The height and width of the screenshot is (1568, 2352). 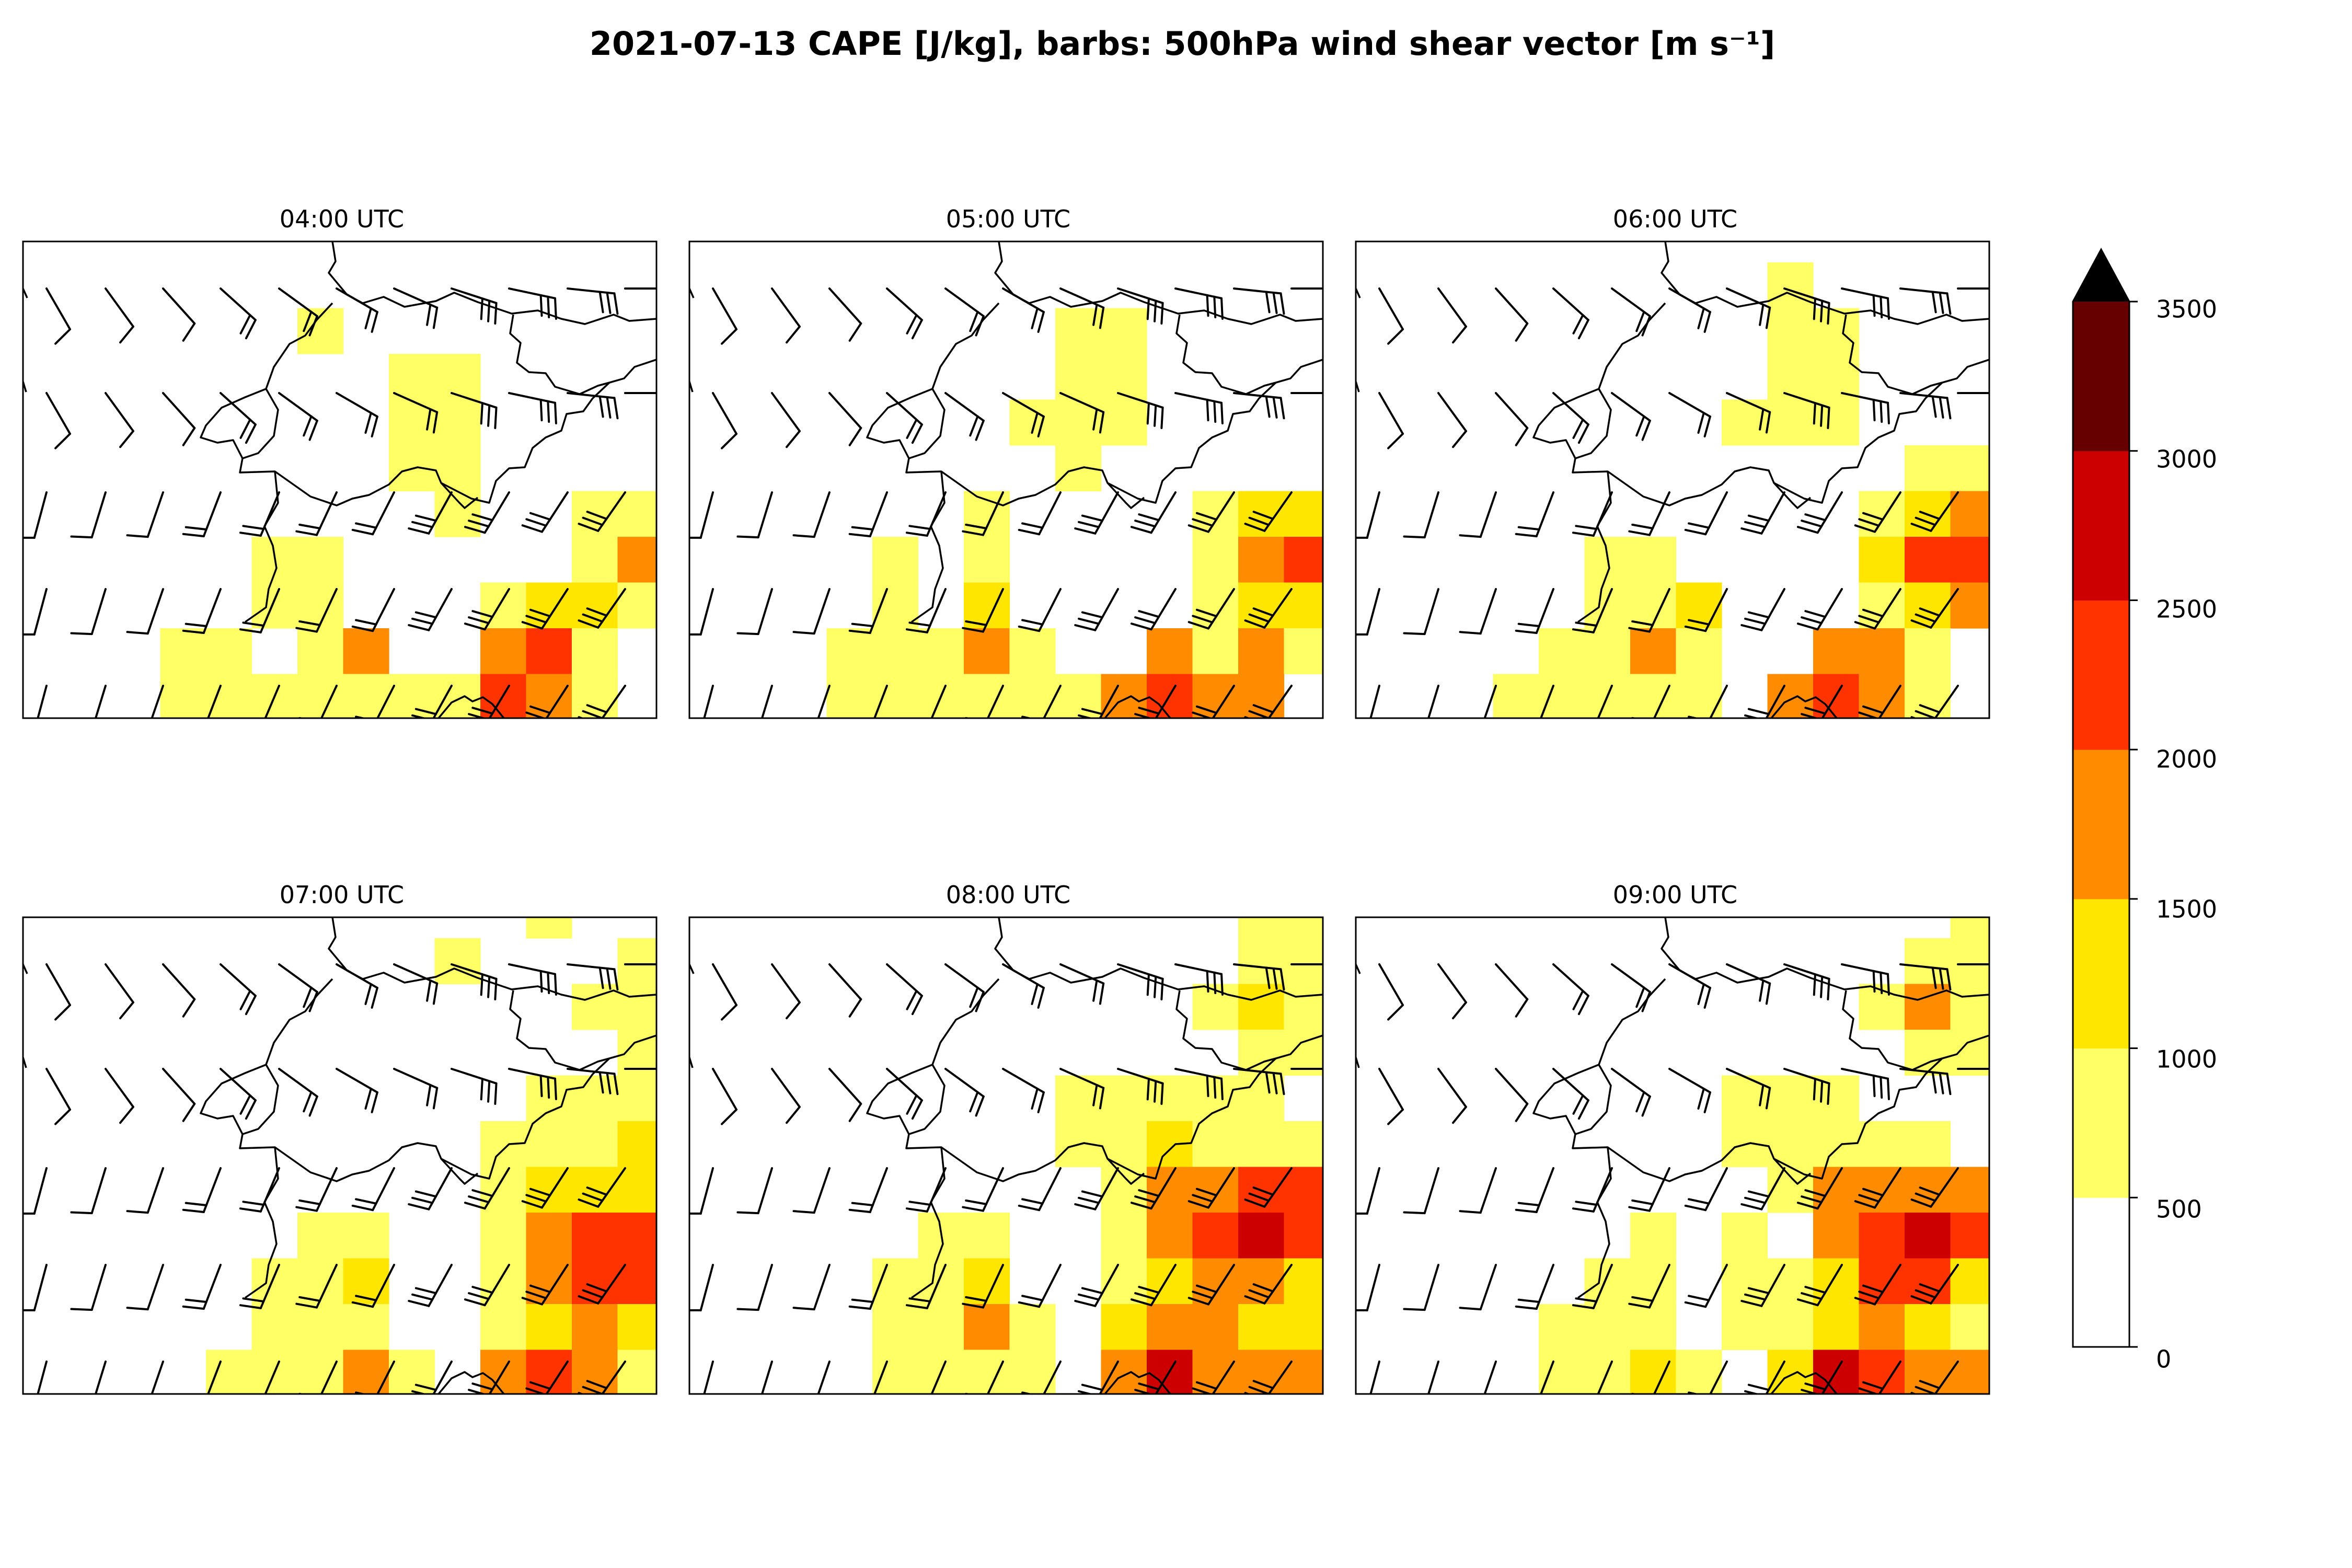 I want to click on panel-title: 09:00 UTC, so click(x=1675, y=895).